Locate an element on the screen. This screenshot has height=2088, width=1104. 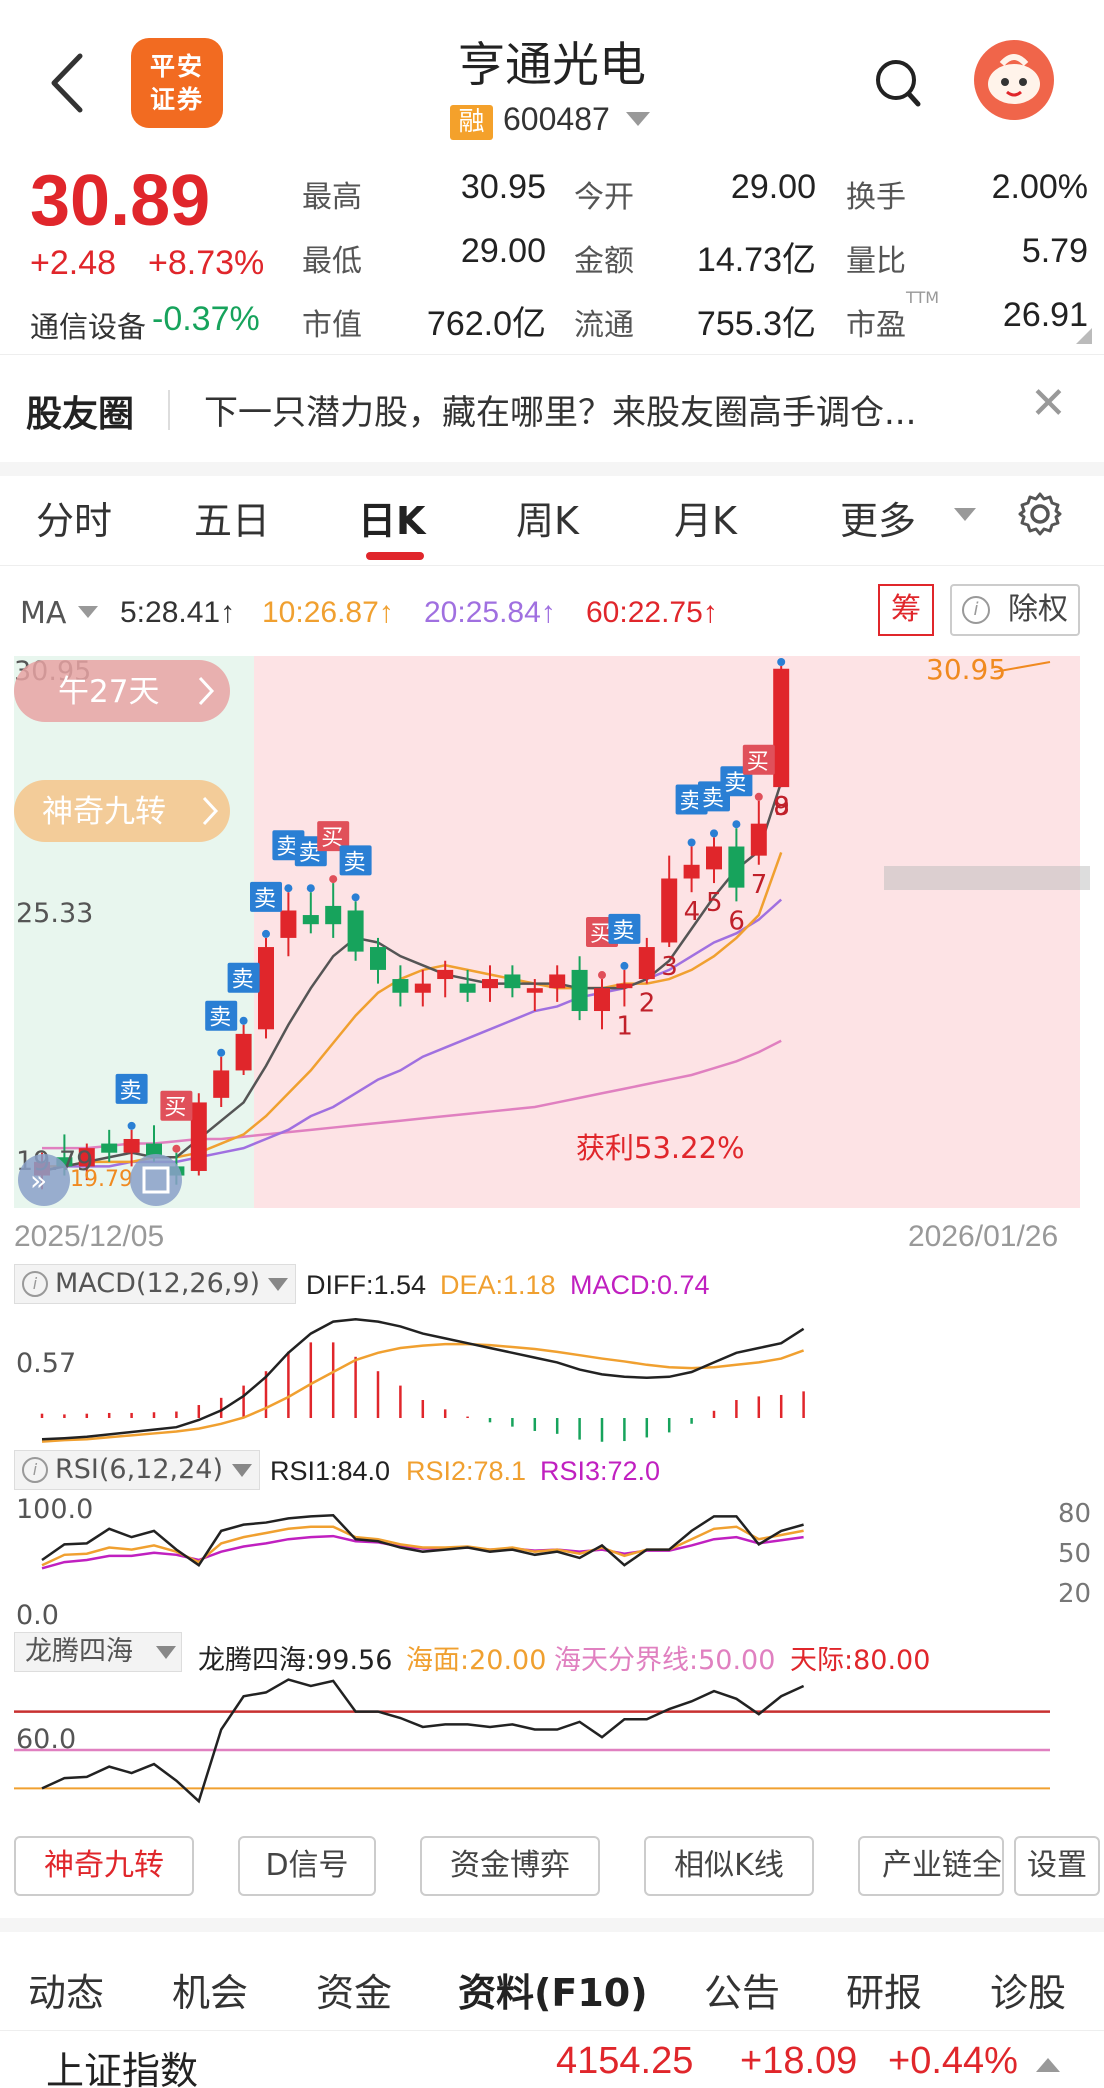
index-ticker-bar is located at coordinates (552, 2059).